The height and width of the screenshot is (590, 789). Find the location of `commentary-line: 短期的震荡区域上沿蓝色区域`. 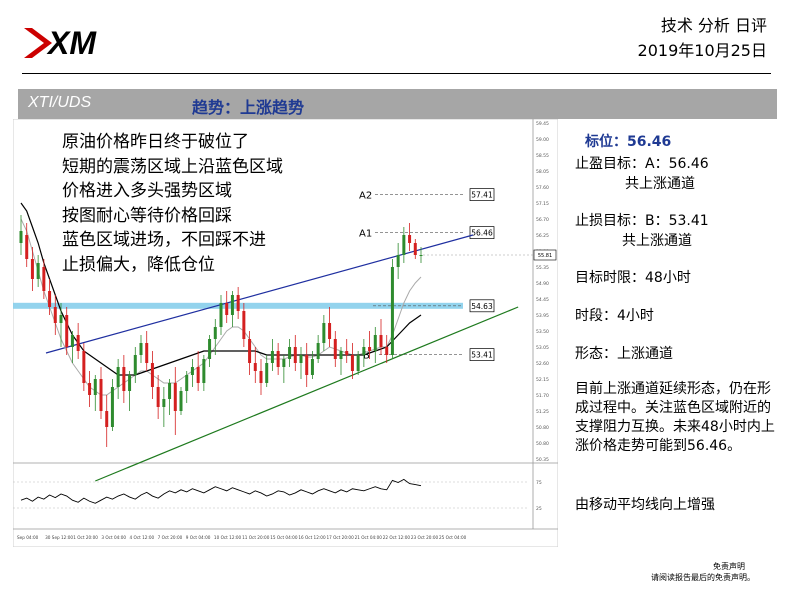

commentary-line: 短期的震荡区域上沿蓝色区域 is located at coordinates (172, 166).